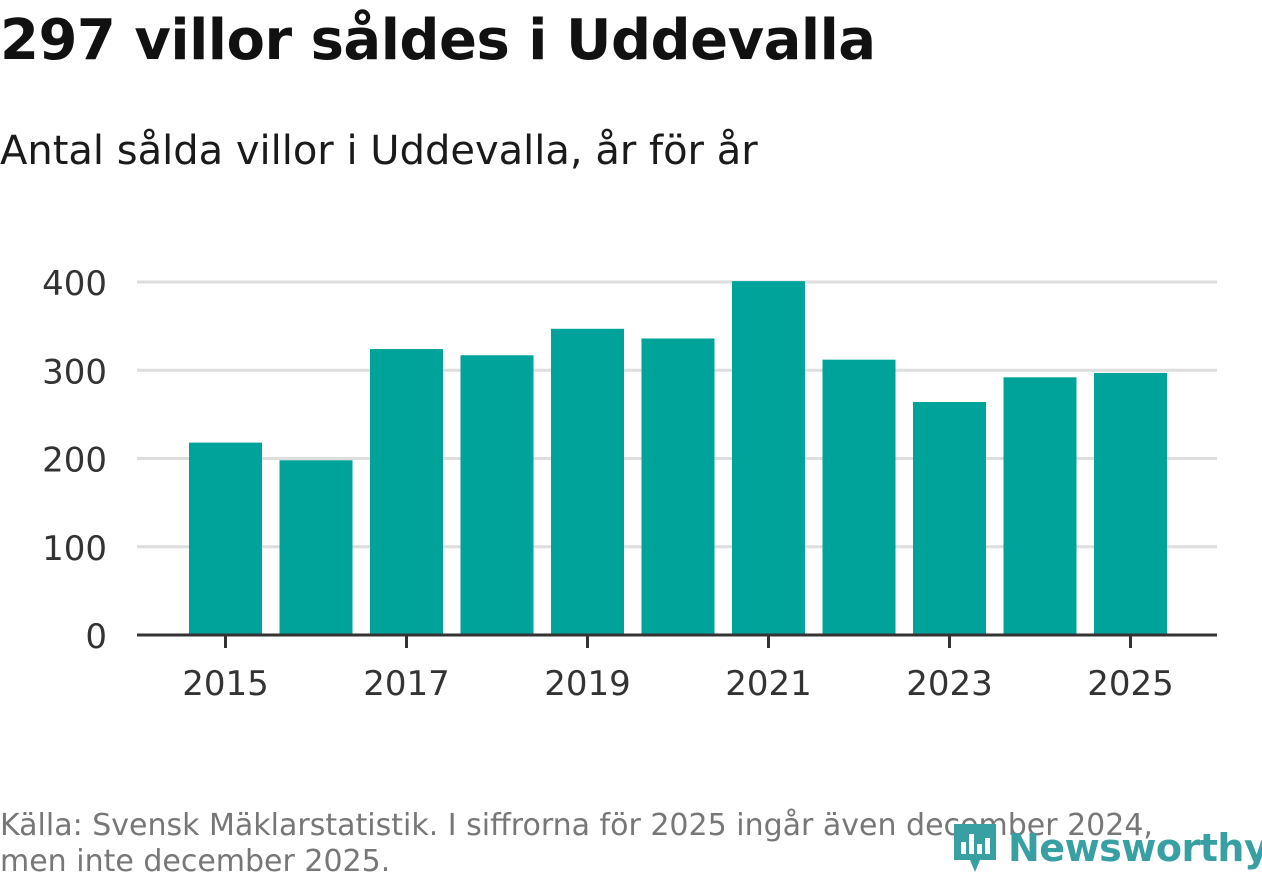 This screenshot has width=1262, height=880. What do you see at coordinates (768, 458) in the screenshot?
I see `bar-2021` at bounding box center [768, 458].